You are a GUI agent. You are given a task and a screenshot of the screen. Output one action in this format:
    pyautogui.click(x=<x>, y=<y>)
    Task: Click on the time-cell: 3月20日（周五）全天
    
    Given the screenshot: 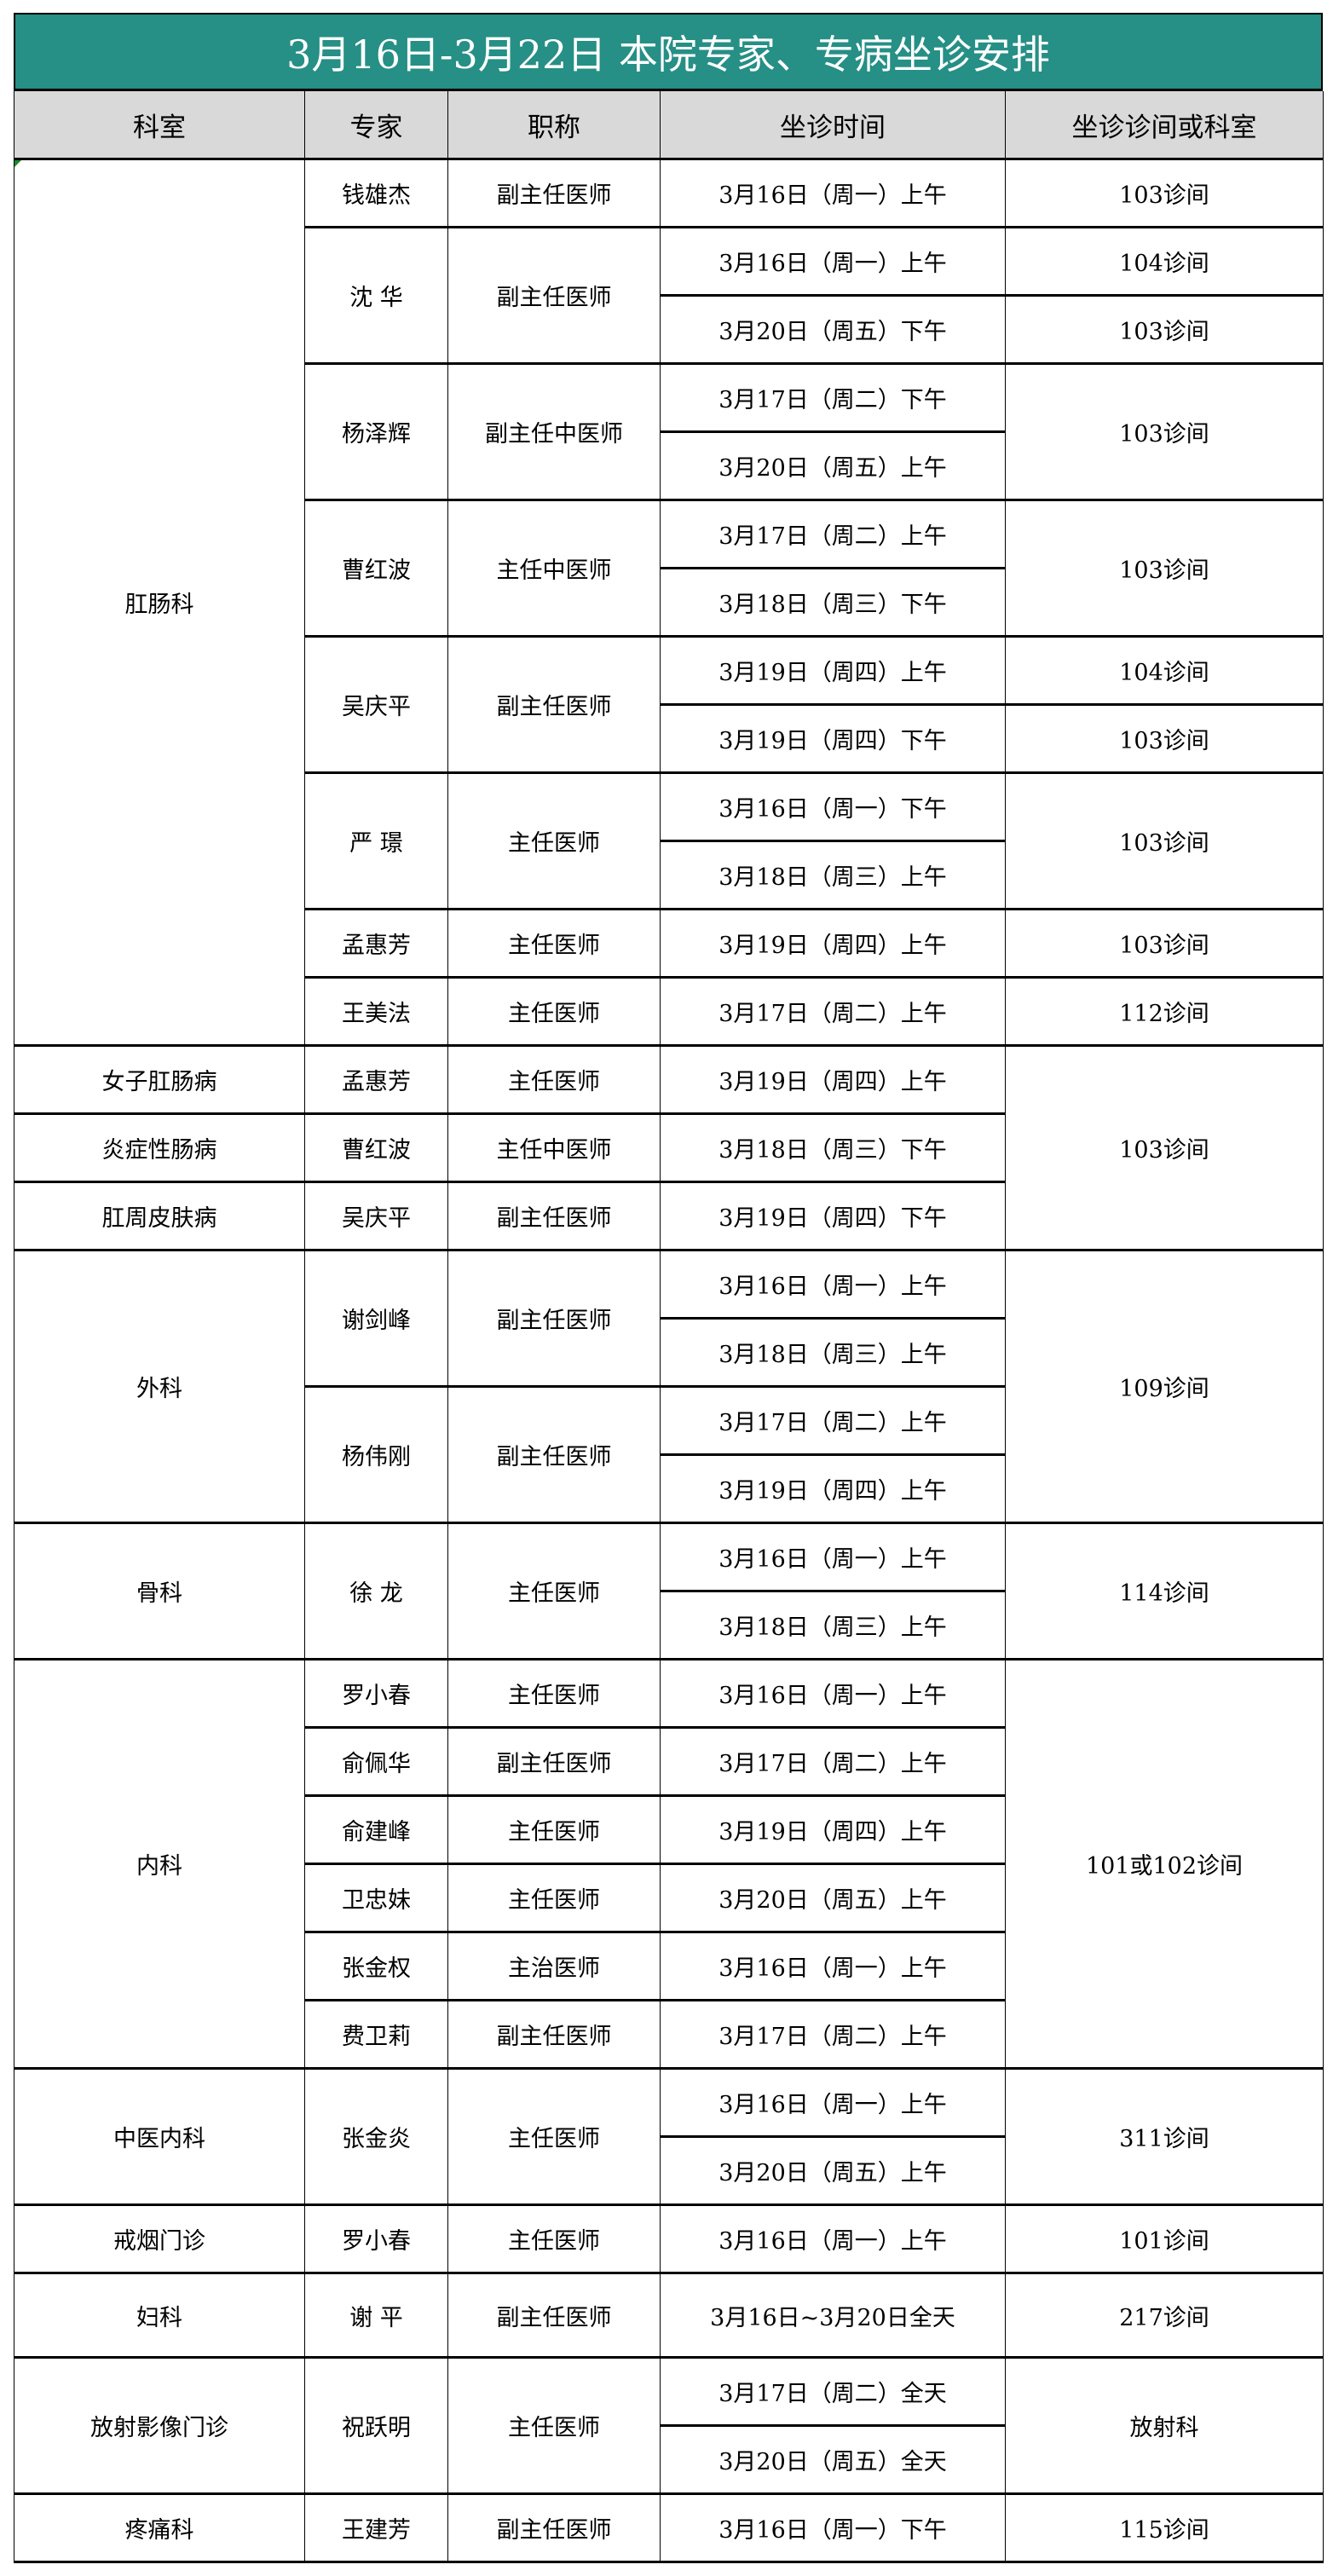 What is the action you would take?
    pyautogui.click(x=833, y=2459)
    